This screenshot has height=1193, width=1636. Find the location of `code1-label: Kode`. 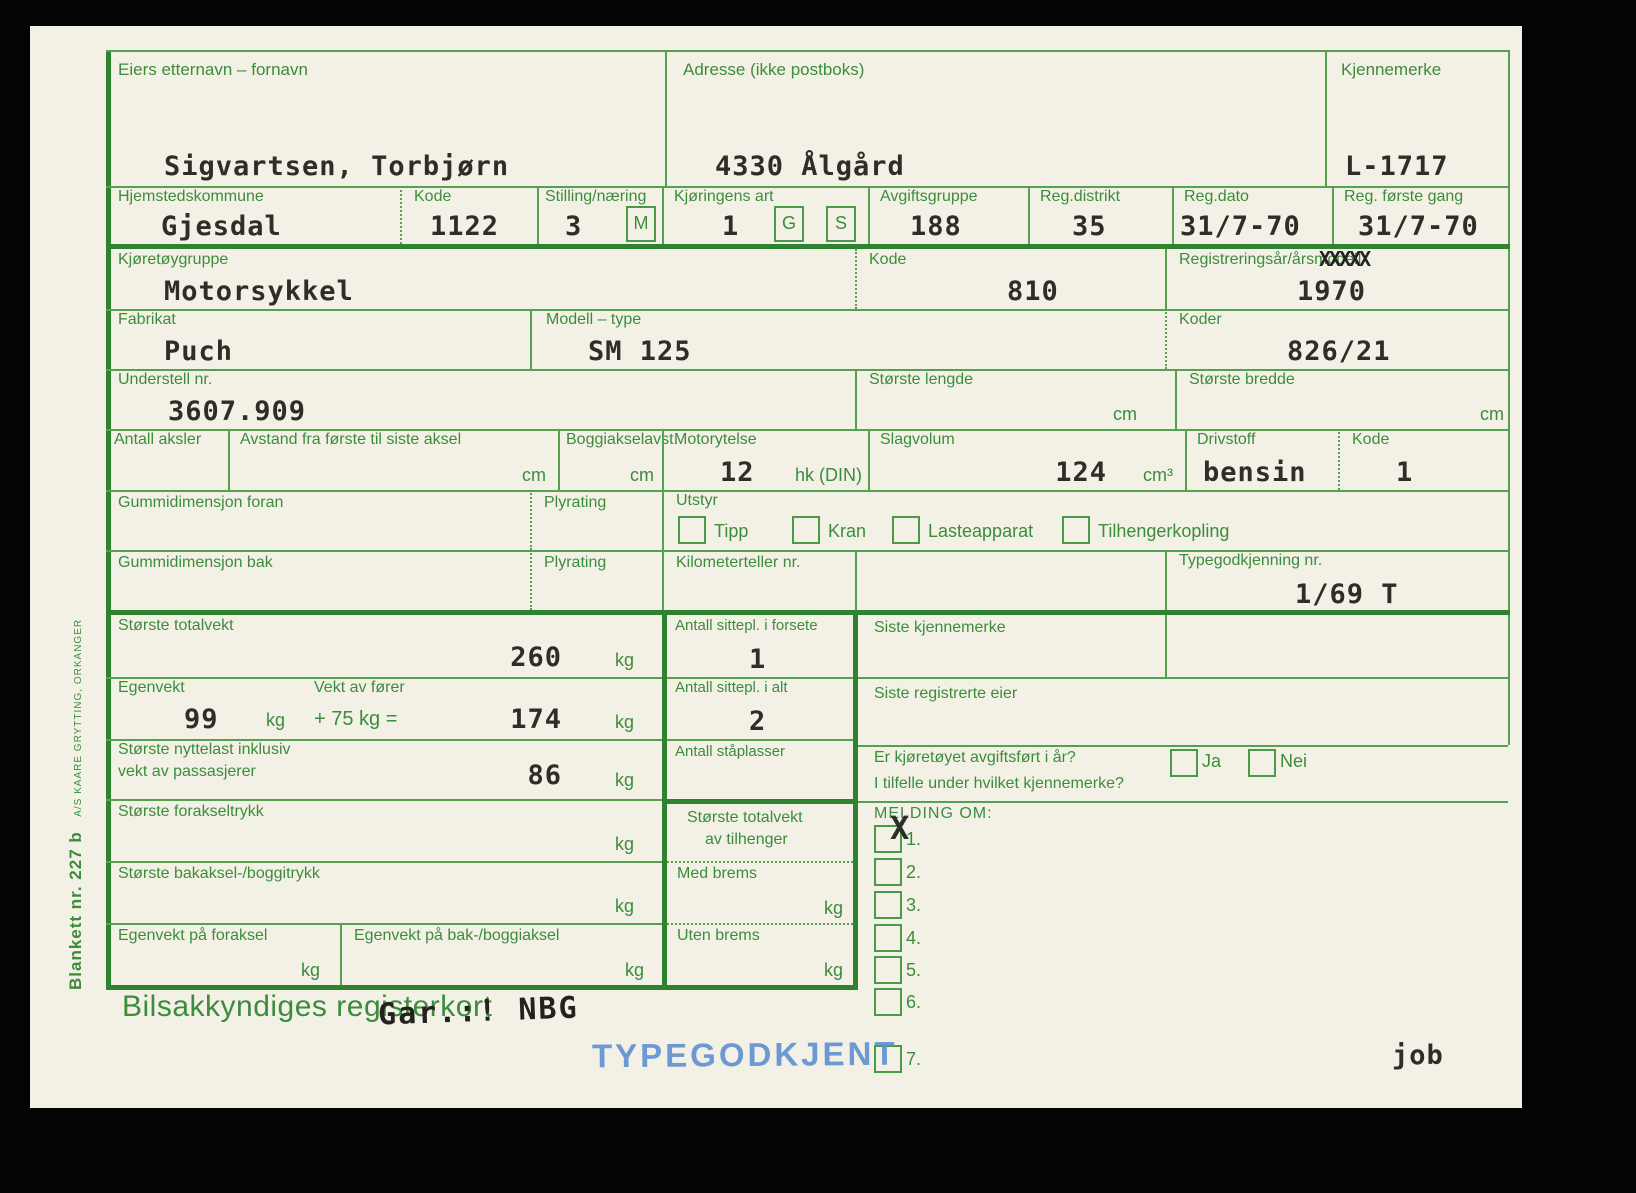

code1-label: Kode is located at coordinates (433, 196).